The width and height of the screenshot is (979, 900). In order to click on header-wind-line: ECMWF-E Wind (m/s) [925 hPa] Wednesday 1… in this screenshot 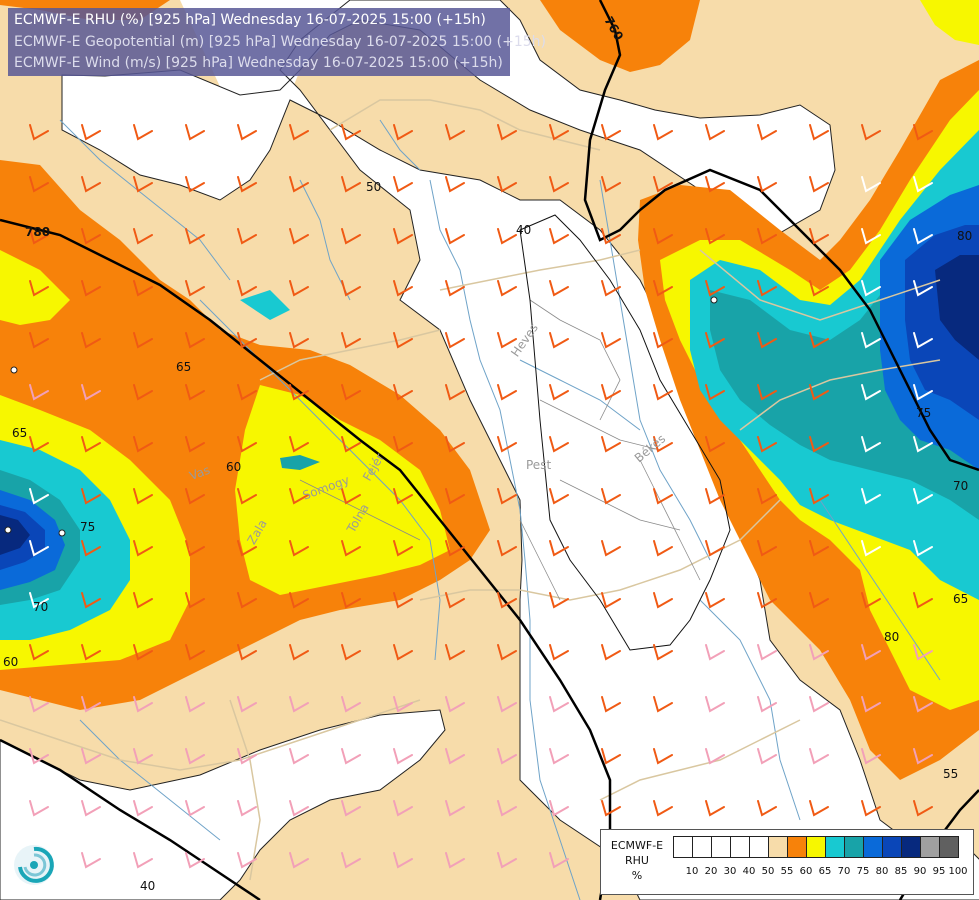, I will do `click(258, 63)`.